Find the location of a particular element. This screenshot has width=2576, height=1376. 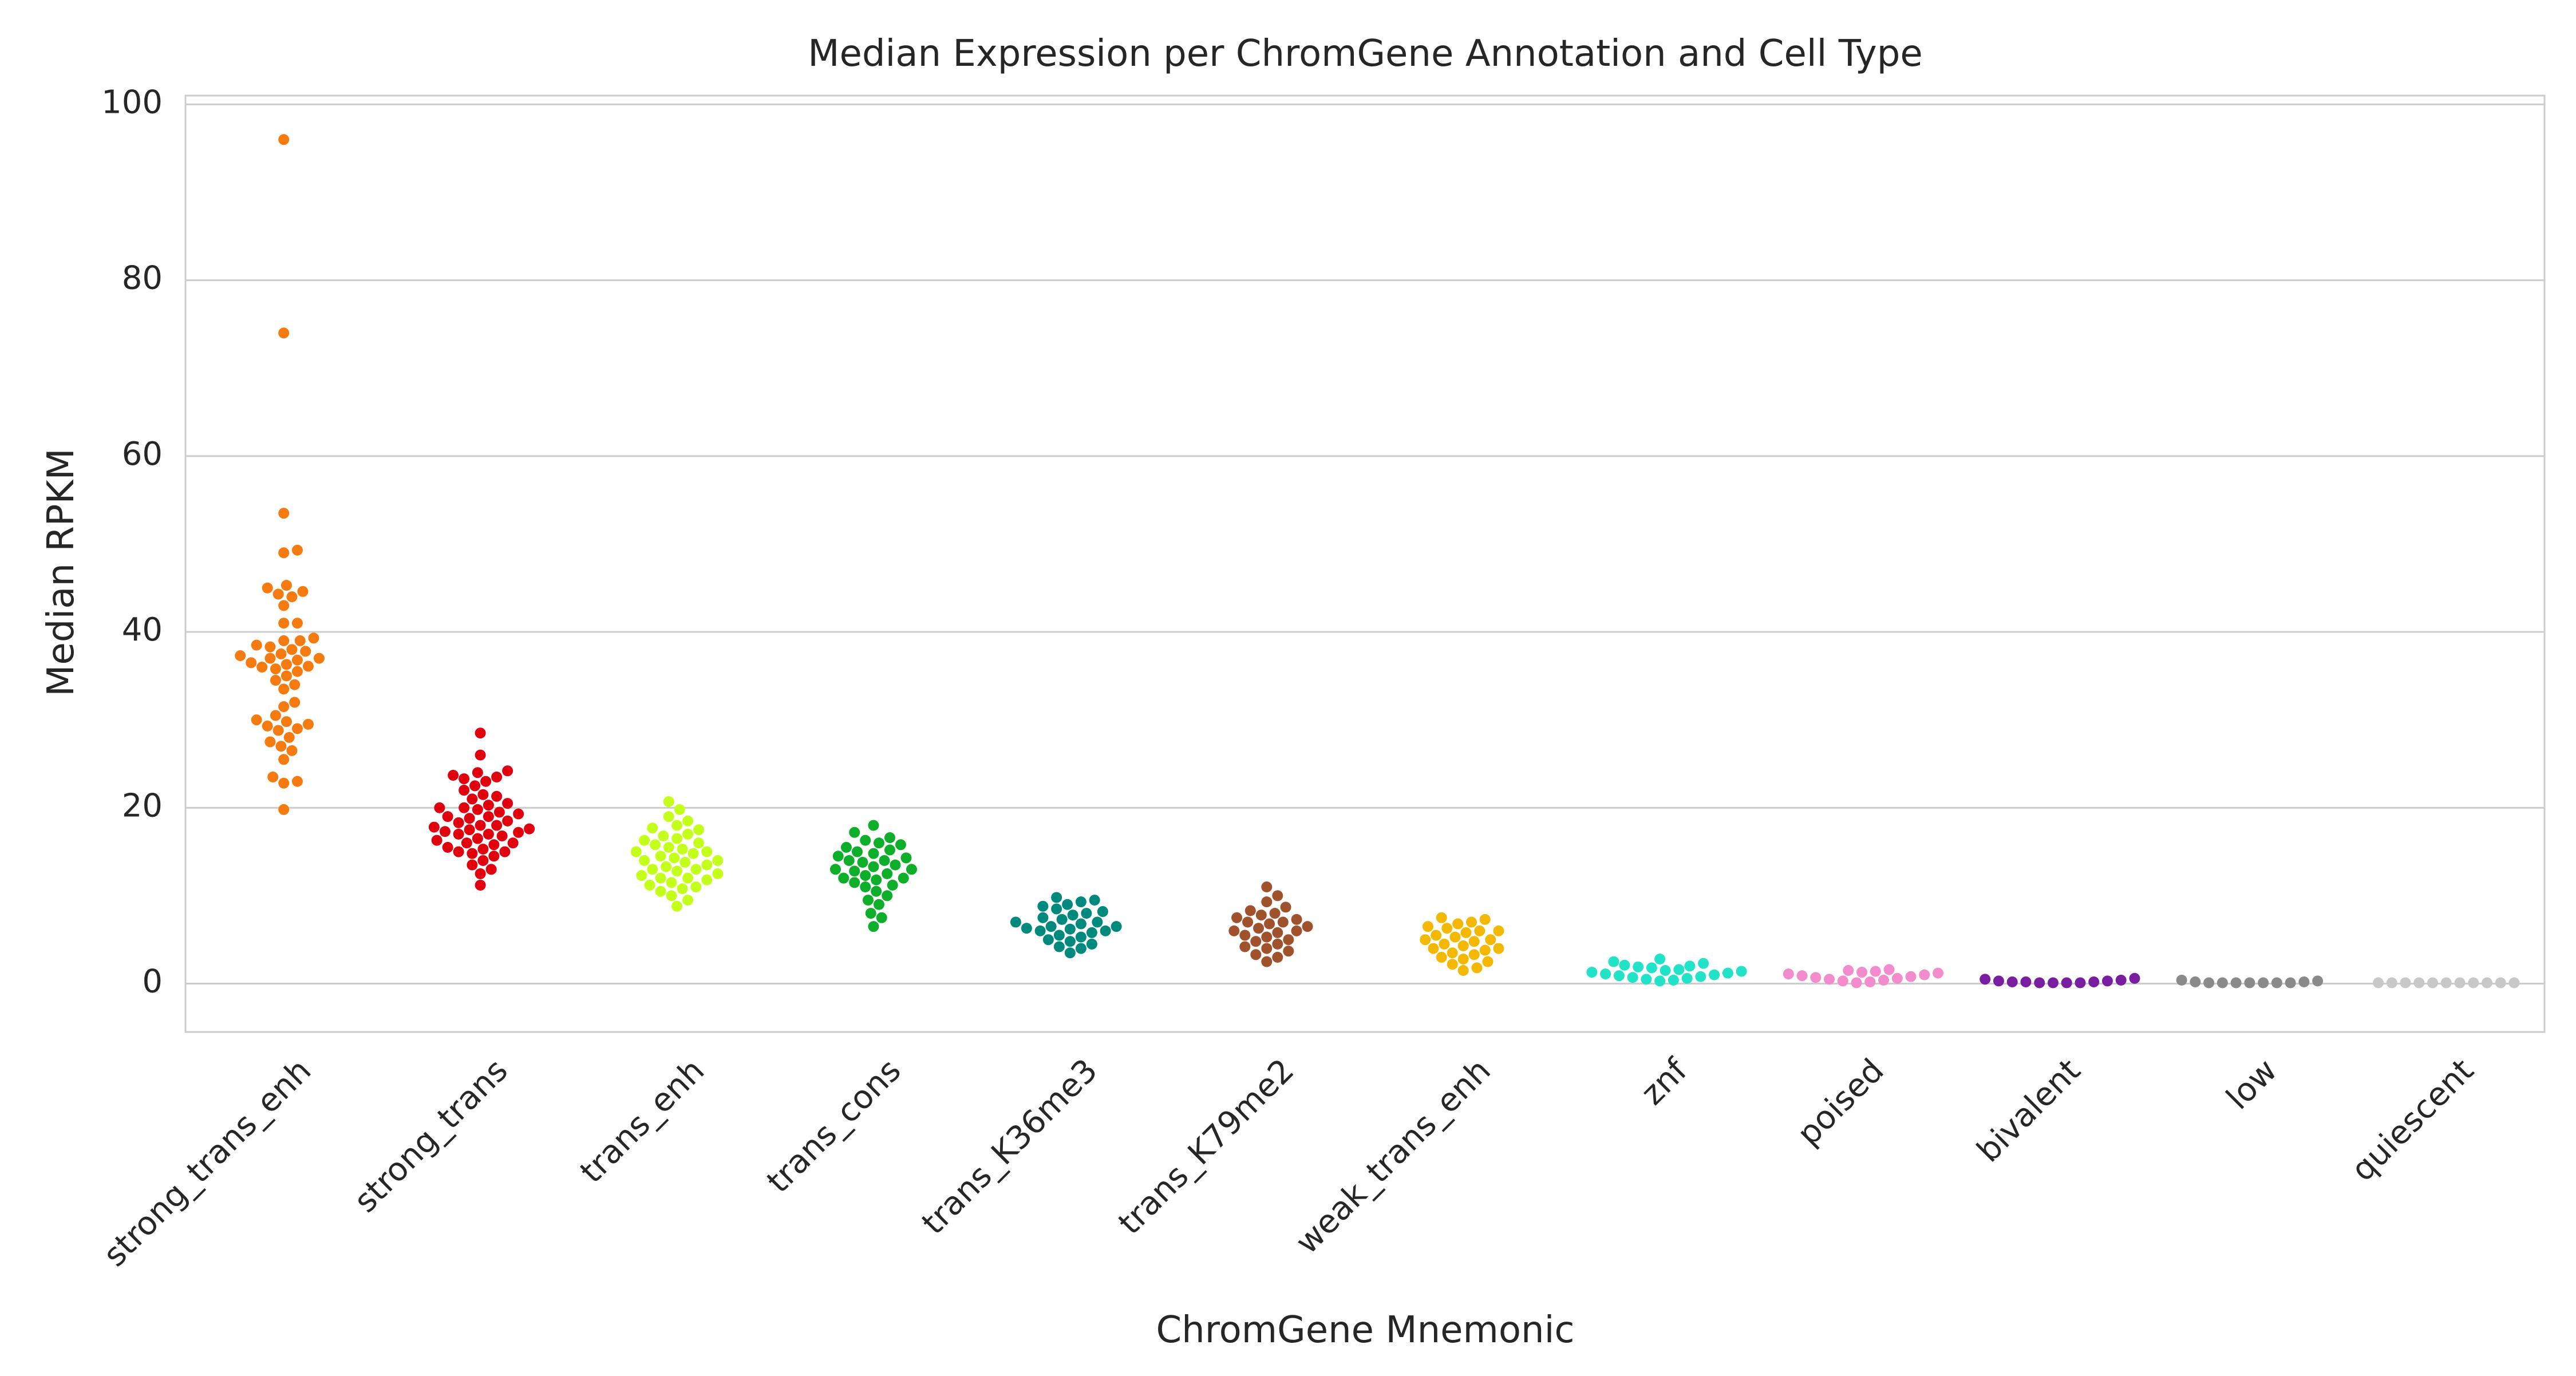

y-tick-label: 40 is located at coordinates (142, 630).